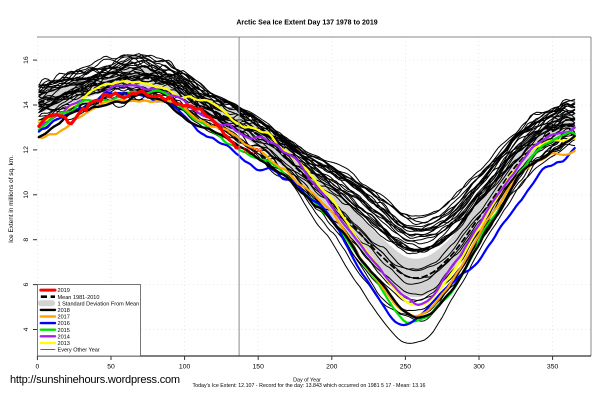 This screenshot has height=405, width=601. I want to click on svg-text: Mean 1981-2010, so click(79, 298).